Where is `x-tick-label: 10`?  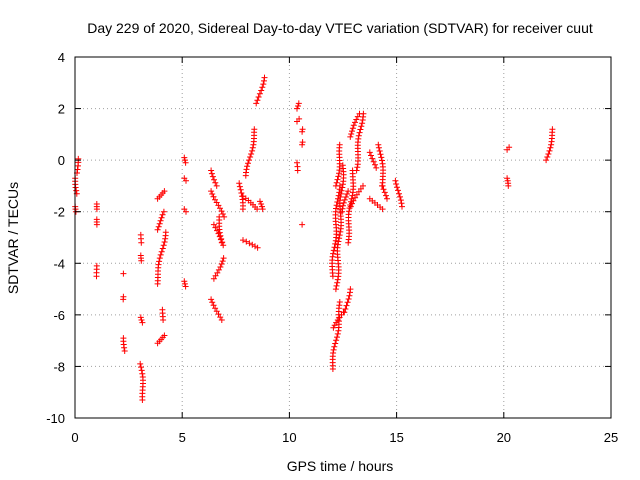 x-tick-label: 10 is located at coordinates (289, 437).